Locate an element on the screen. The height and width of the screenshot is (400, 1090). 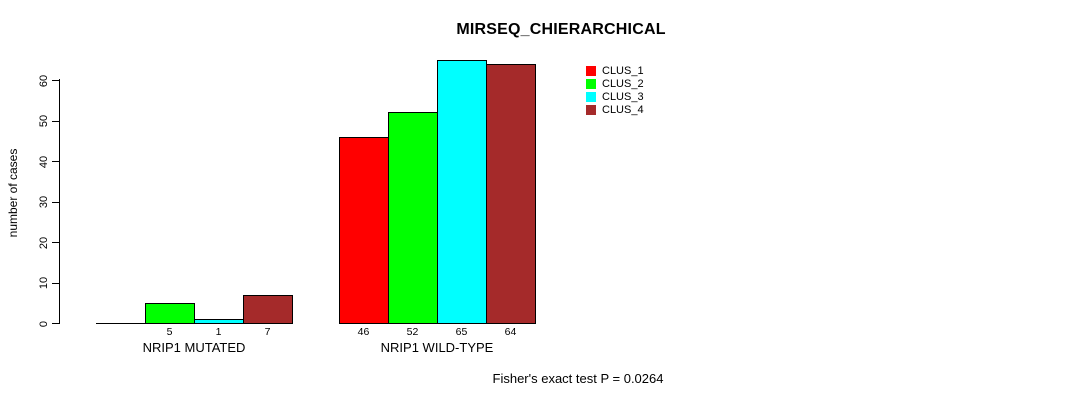
x-category-label: NRIP1 WILD-TYPE is located at coordinates (437, 347).